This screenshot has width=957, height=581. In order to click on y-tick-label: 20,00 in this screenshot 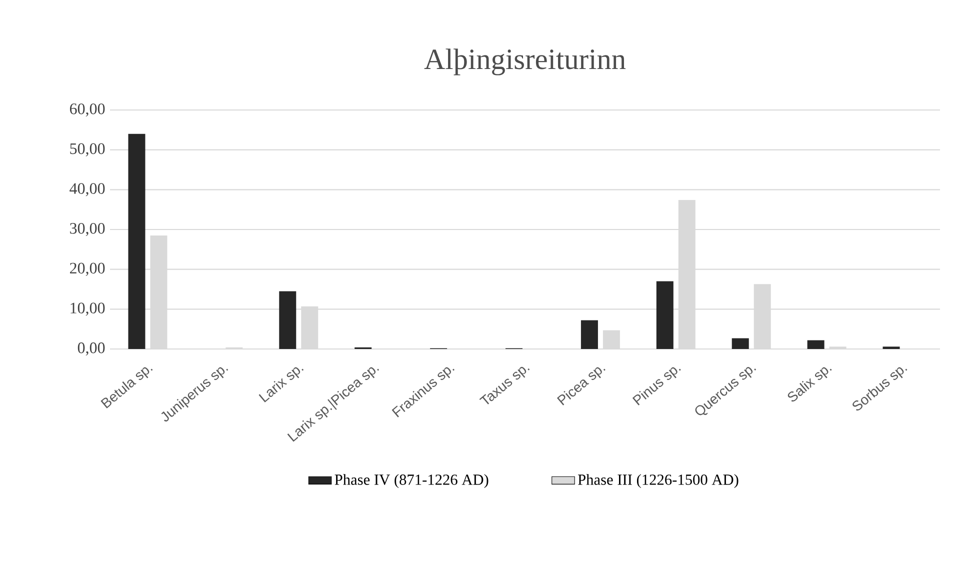, I will do `click(87, 269)`.